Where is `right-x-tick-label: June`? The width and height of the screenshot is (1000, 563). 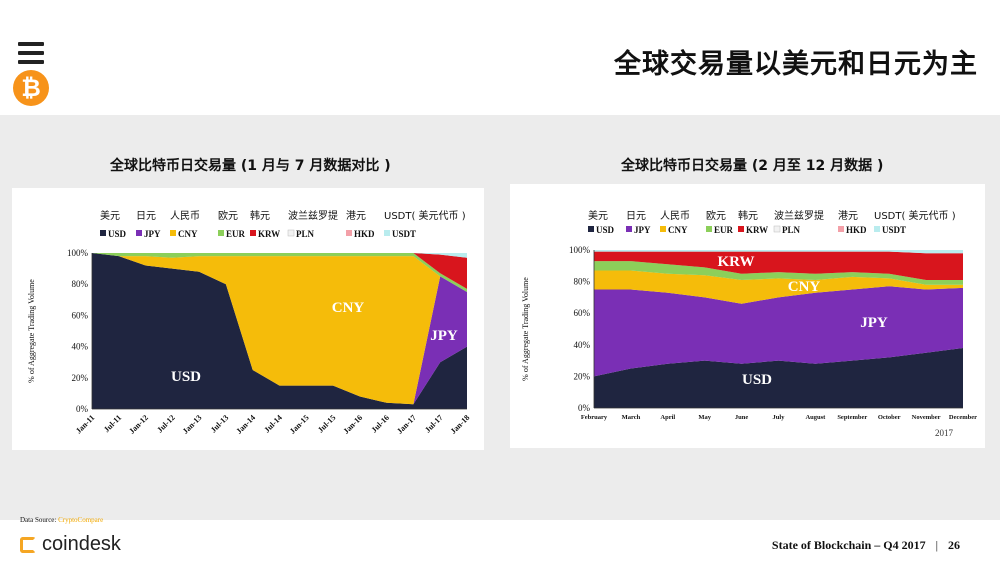 right-x-tick-label: June is located at coordinates (741, 417).